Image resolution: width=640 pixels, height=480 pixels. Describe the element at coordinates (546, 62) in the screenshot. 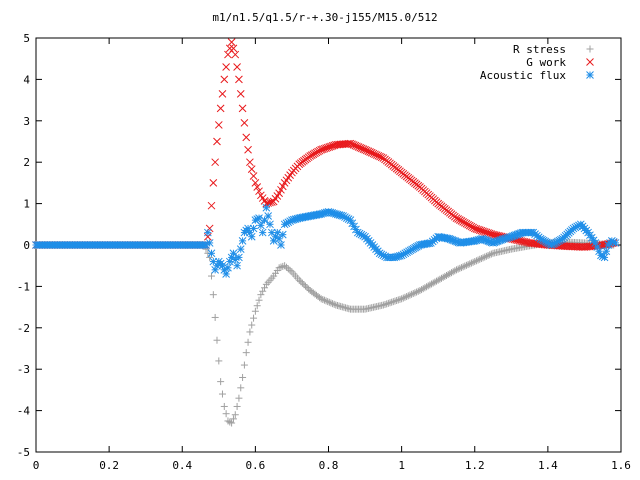

I see `legend-label: G work` at that location.